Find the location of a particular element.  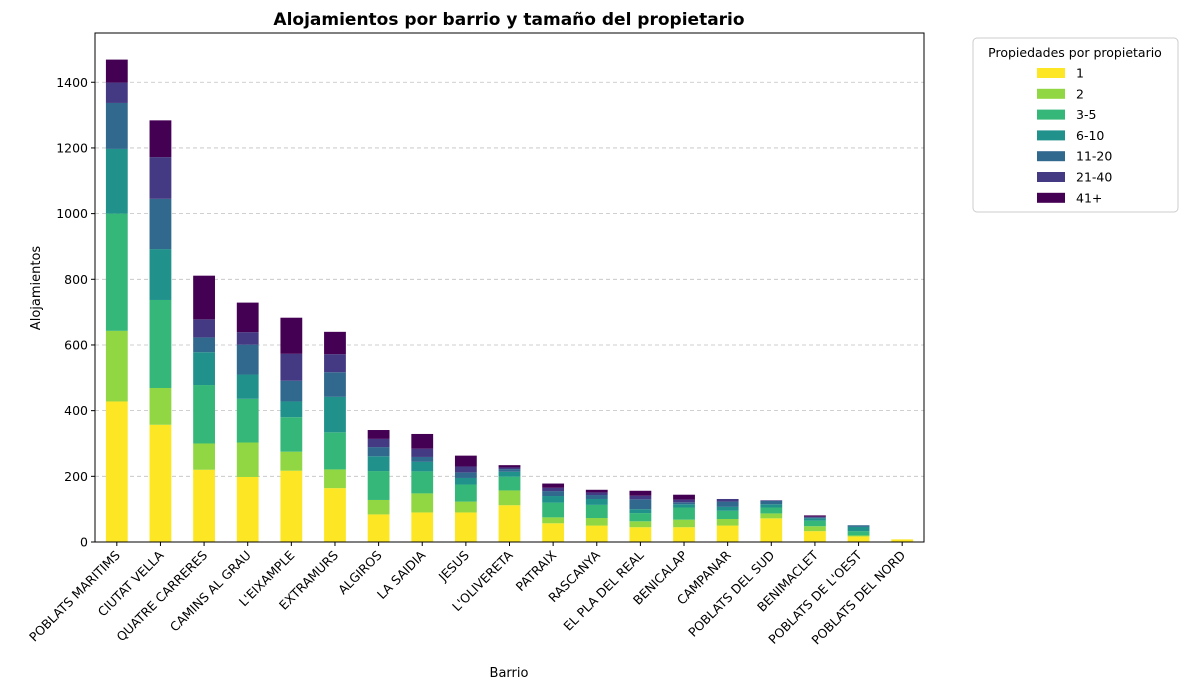

y-tick-label: 400 is located at coordinates (76, 410).